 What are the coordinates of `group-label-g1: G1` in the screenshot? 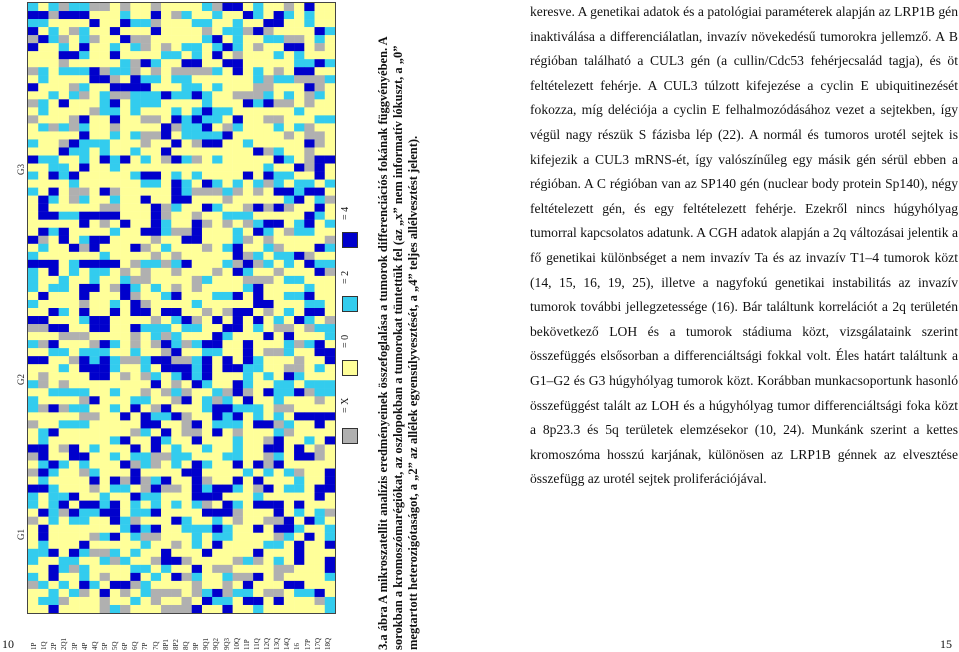 It's located at (21, 534).